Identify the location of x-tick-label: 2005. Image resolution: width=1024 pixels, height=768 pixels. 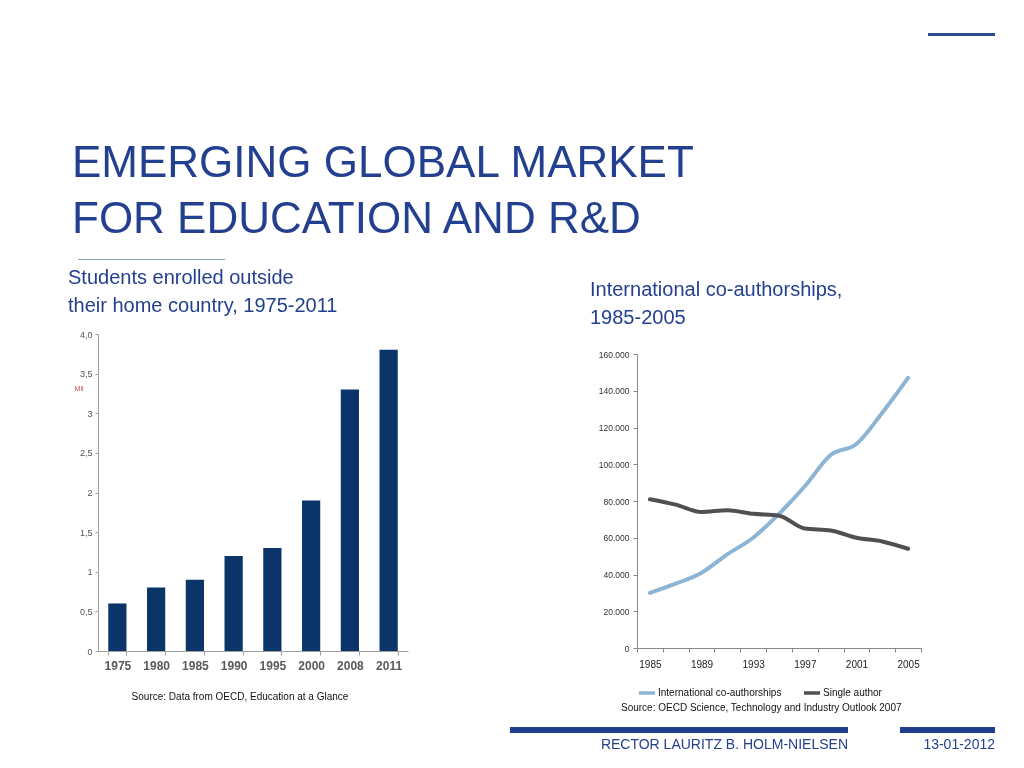
(909, 664).